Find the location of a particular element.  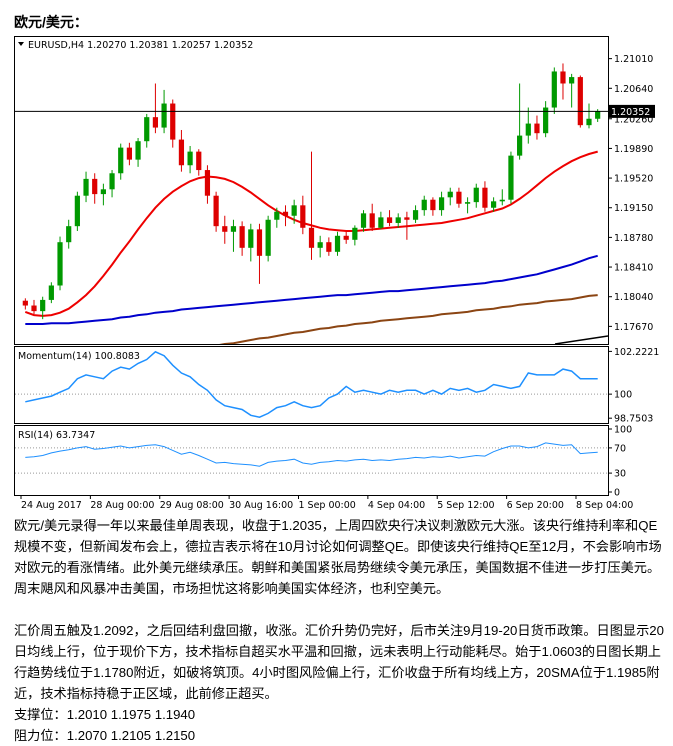

rsi-tick-label: 70 is located at coordinates (620, 448).